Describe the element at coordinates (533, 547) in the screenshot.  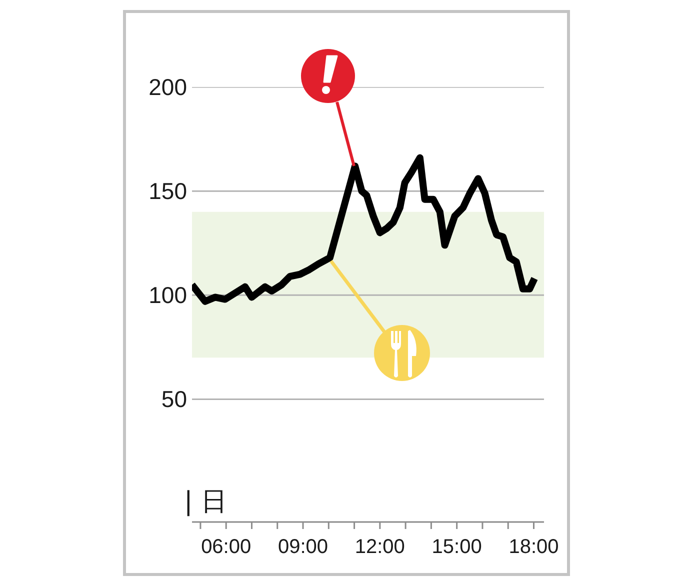
I see `x-tick-label: 18:00` at that location.